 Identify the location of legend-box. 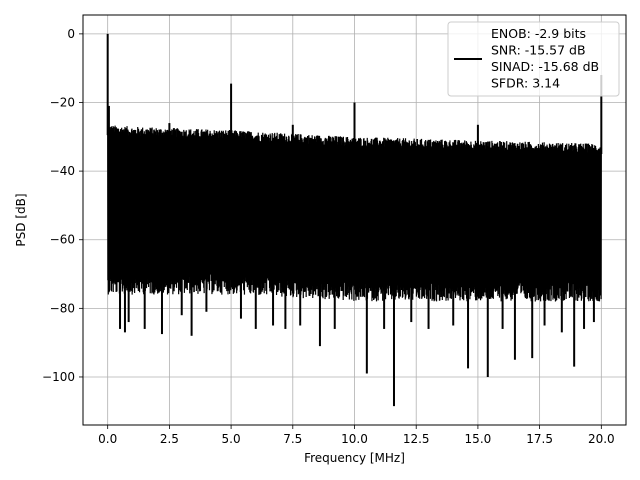
(533, 59).